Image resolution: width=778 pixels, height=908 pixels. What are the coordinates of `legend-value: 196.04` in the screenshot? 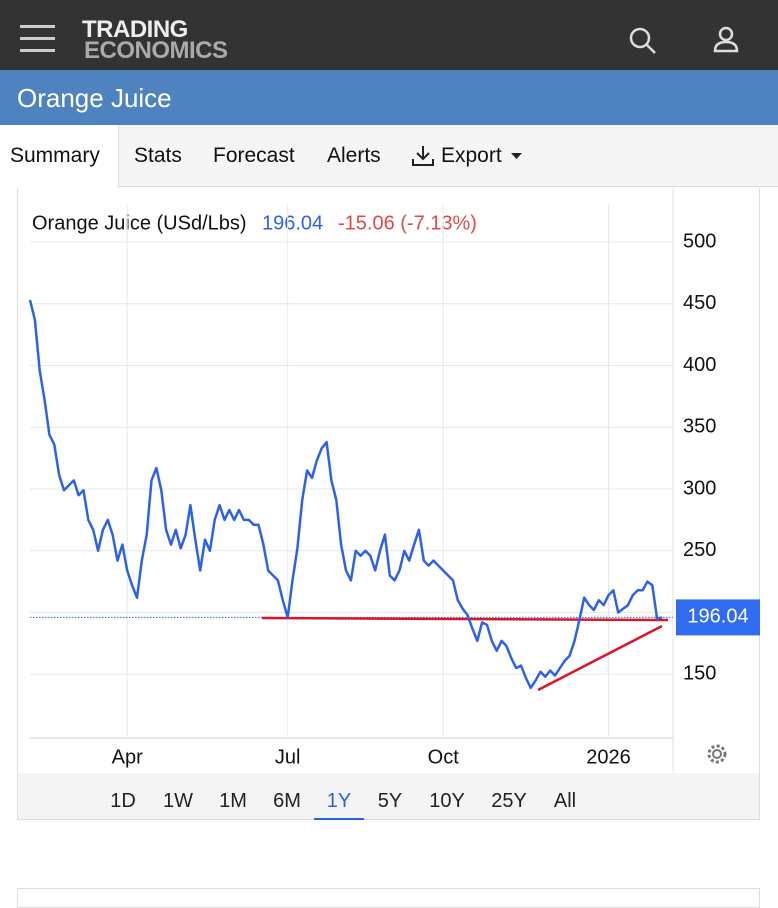 It's located at (292, 223).